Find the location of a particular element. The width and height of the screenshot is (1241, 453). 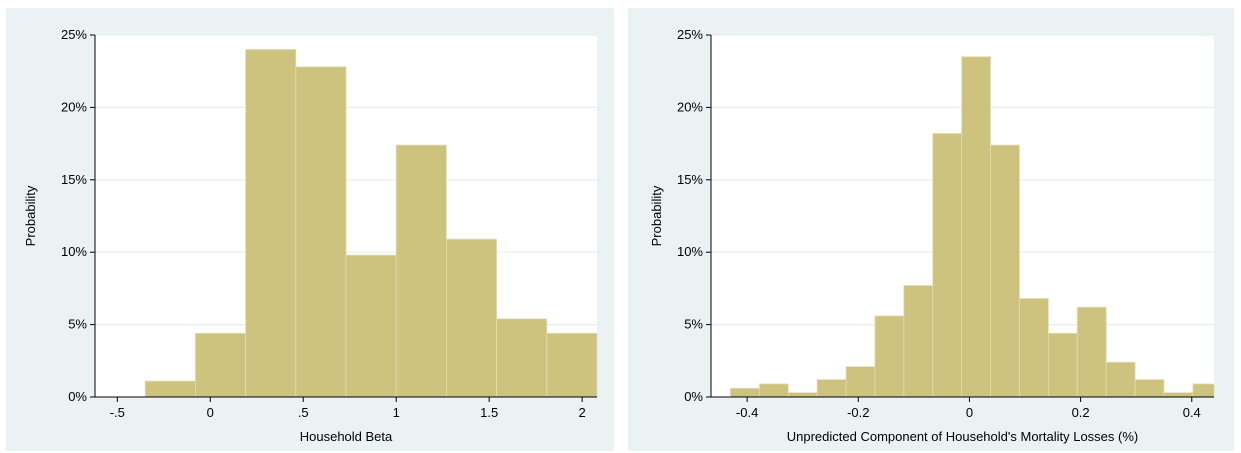

beta-y-tick-label-0: 0% is located at coordinates (77, 396).